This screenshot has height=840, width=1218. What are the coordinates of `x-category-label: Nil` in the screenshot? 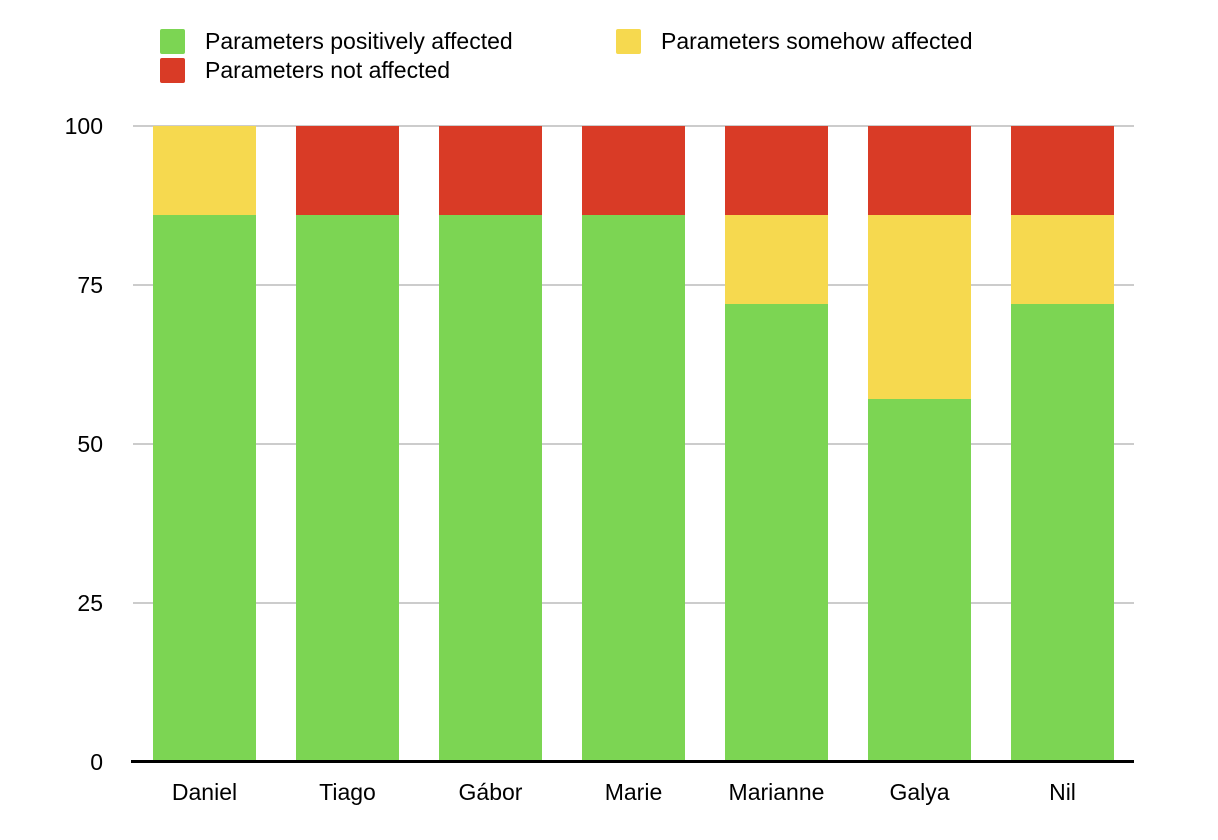 It's located at (1062, 792).